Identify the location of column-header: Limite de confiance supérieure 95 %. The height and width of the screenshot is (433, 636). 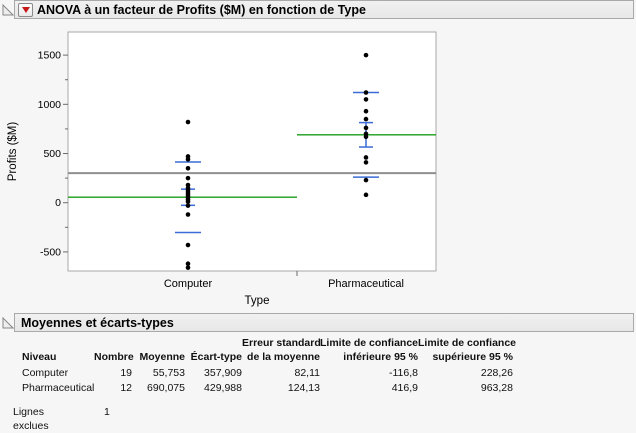
(467, 350).